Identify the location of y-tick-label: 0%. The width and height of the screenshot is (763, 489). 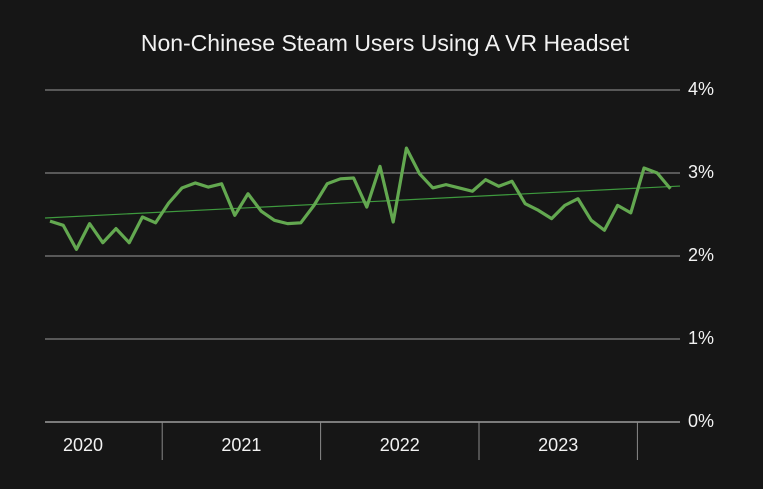
(701, 421).